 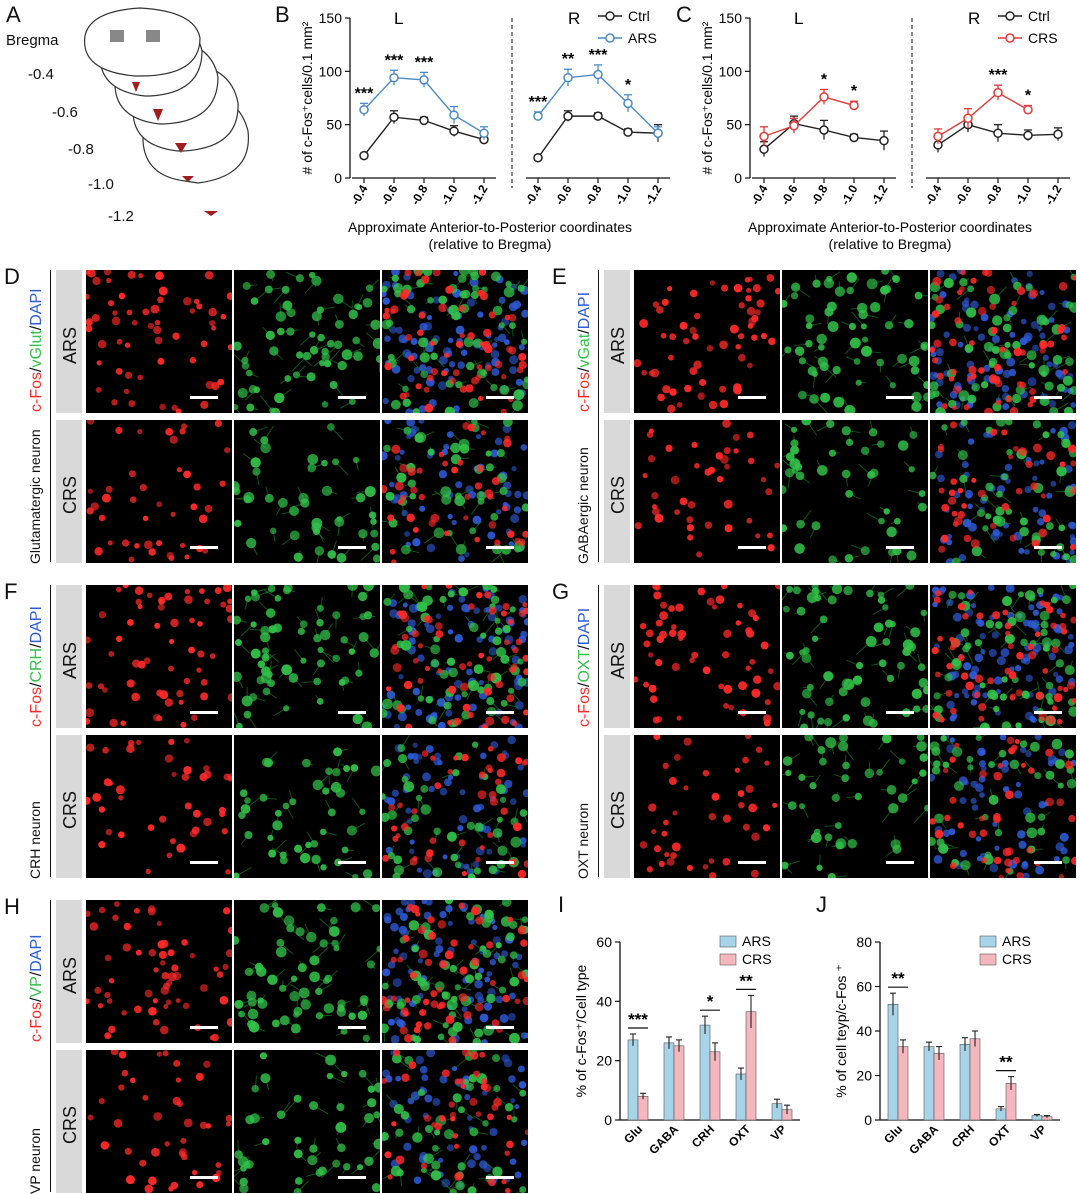 I want to click on legend-swatch, so click(x=728, y=959).